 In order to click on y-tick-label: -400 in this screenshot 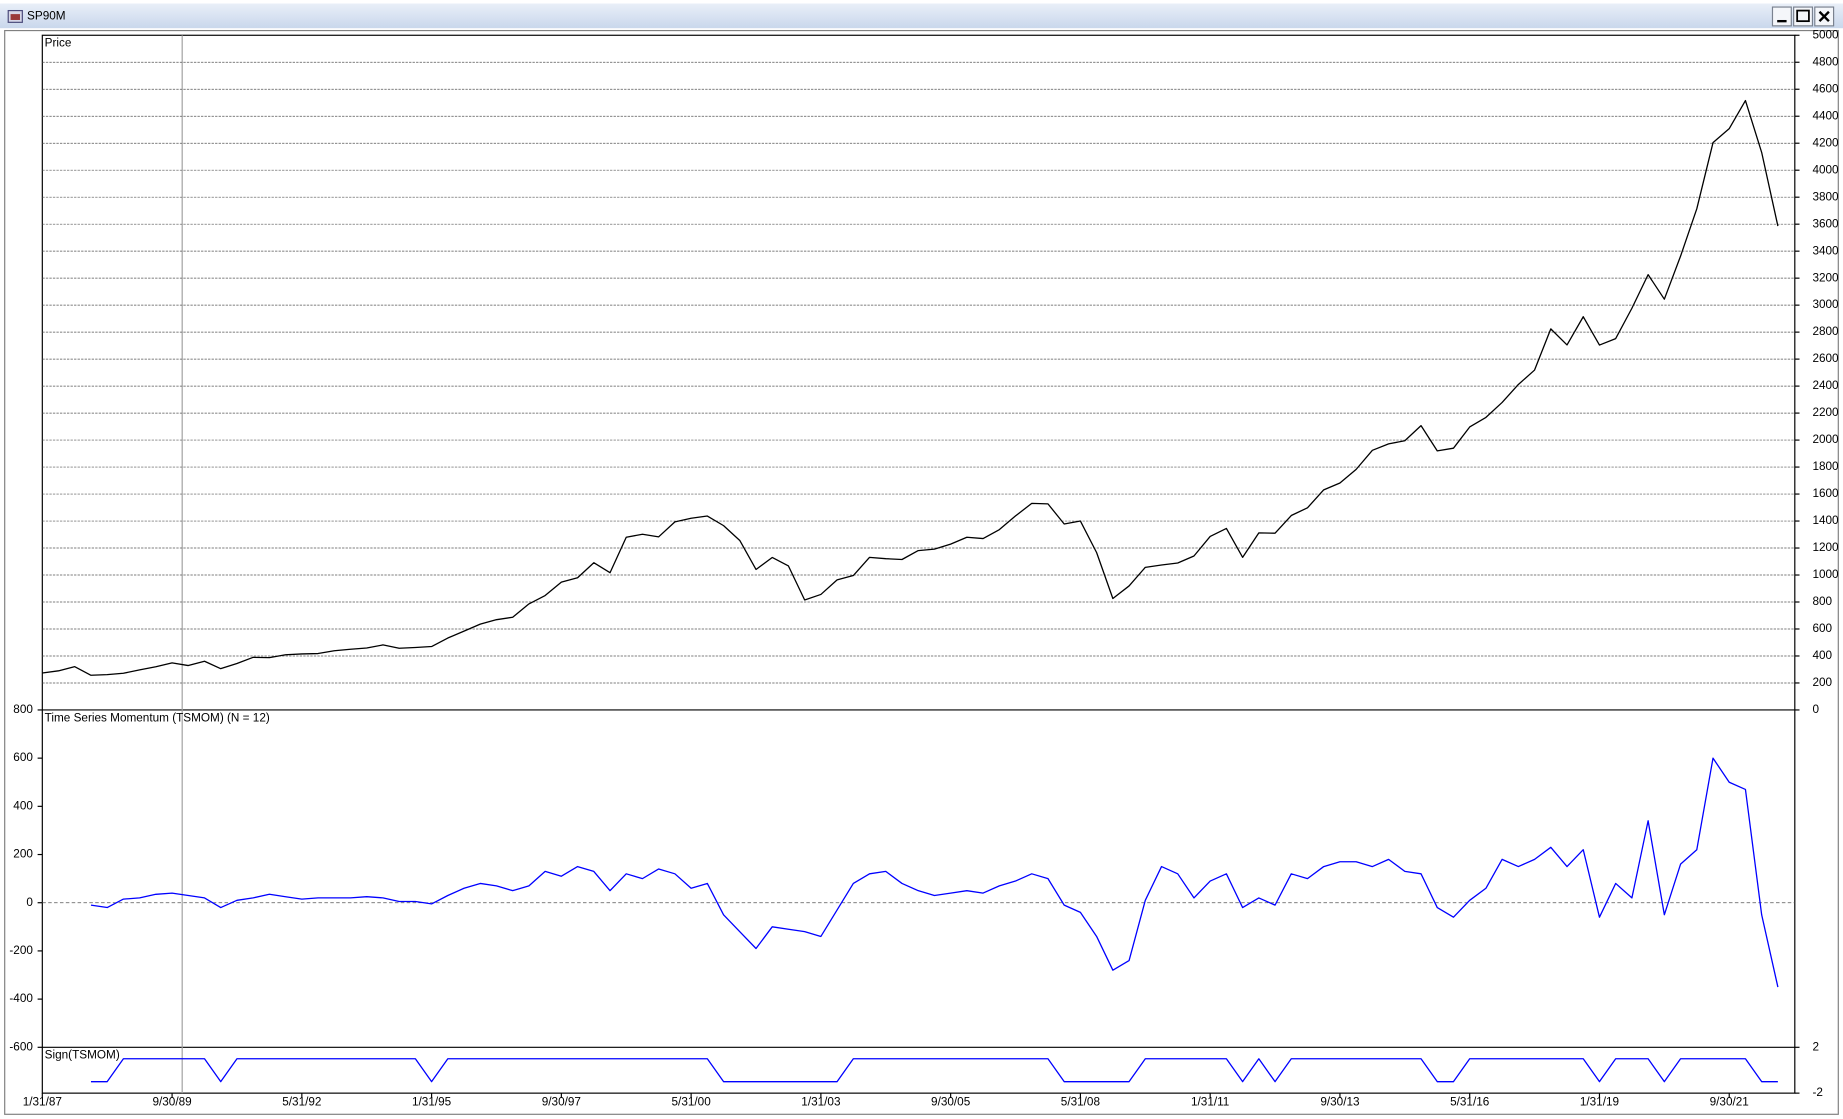, I will do `click(21, 998)`.